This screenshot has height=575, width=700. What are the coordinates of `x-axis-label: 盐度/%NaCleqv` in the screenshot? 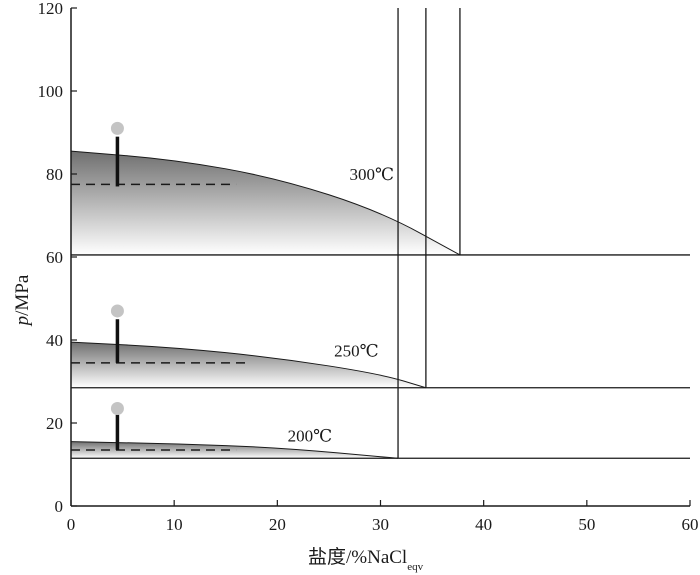 It's located at (366, 559).